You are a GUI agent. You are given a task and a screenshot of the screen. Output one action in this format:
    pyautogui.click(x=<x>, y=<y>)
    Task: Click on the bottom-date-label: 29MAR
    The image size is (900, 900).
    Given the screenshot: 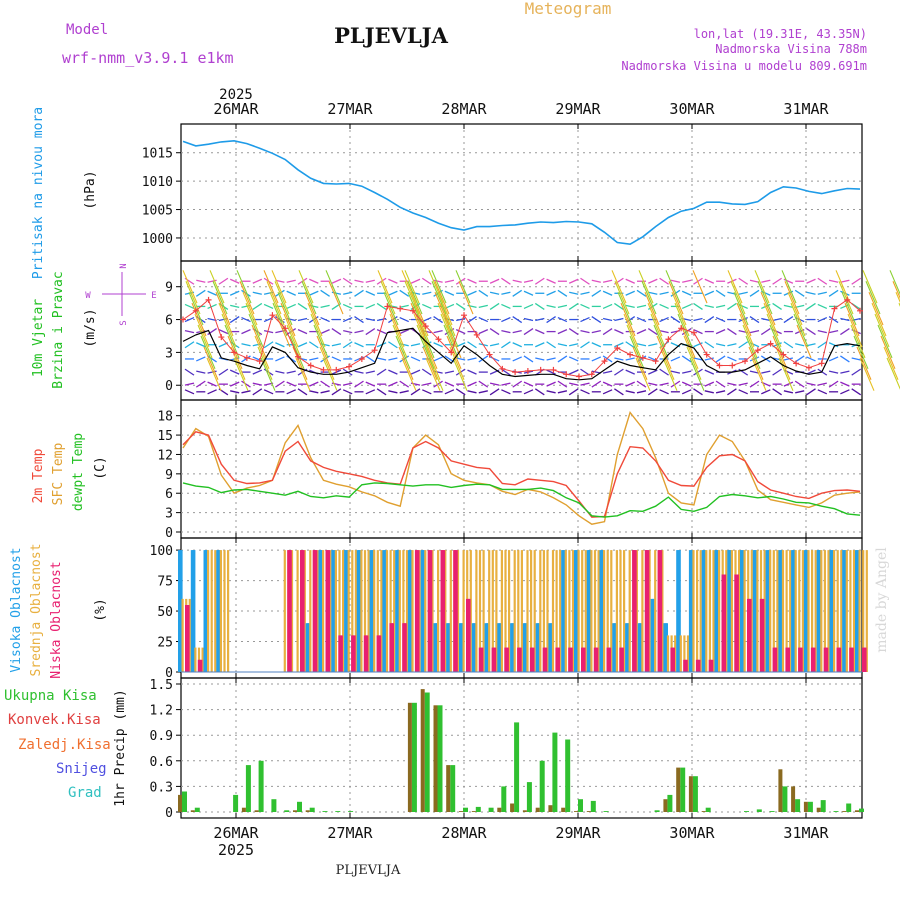 What is the action you would take?
    pyautogui.click(x=578, y=833)
    